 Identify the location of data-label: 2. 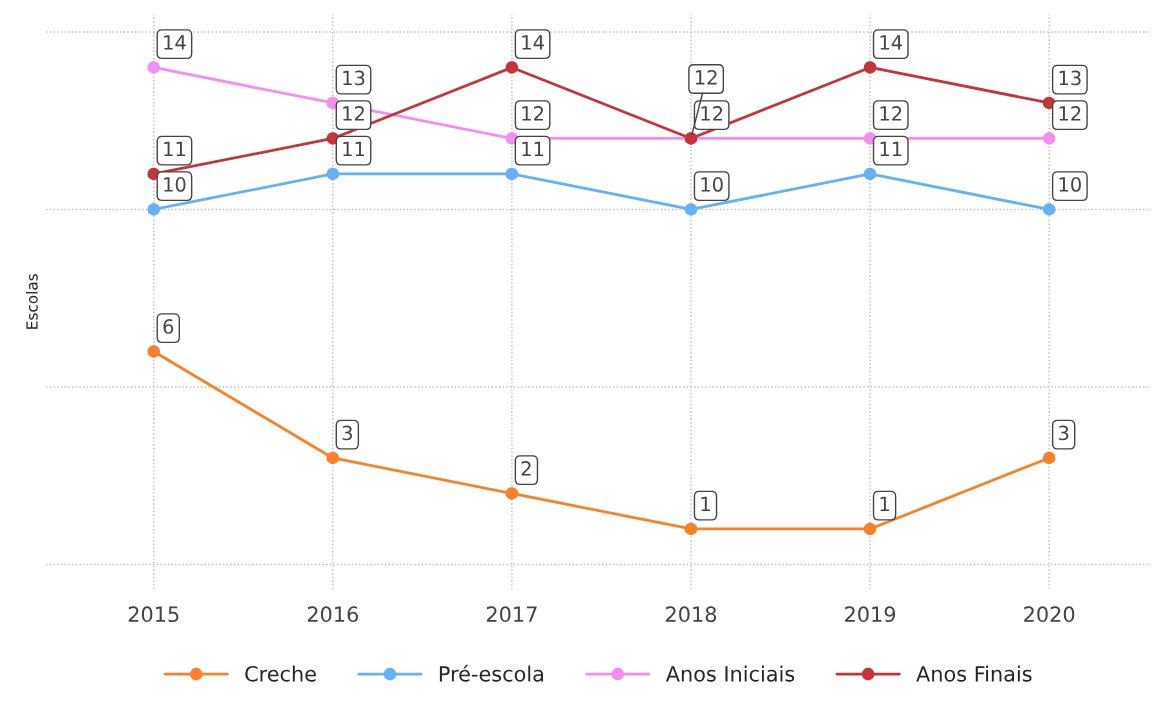
(526, 468).